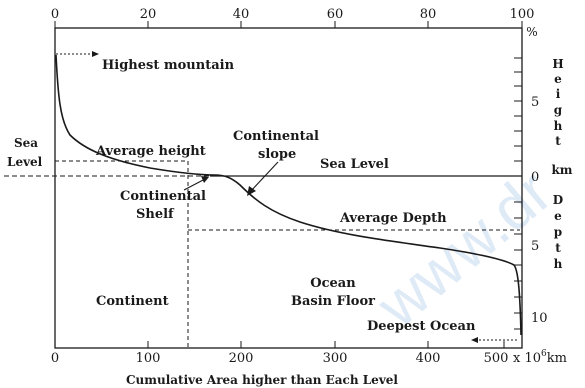 The width and height of the screenshot is (585, 388). I want to click on continental-shelf-label-2: Shelf, so click(155, 214).